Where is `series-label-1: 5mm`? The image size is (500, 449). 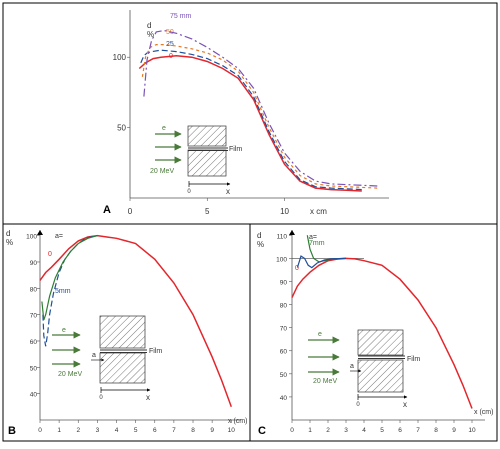
series-label-1: 5mm is located at coordinates (63, 291).